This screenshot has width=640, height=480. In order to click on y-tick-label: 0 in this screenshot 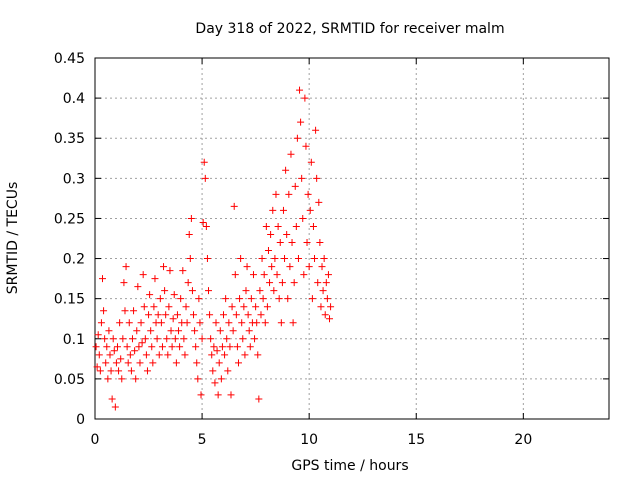, I will do `click(80, 420)`.